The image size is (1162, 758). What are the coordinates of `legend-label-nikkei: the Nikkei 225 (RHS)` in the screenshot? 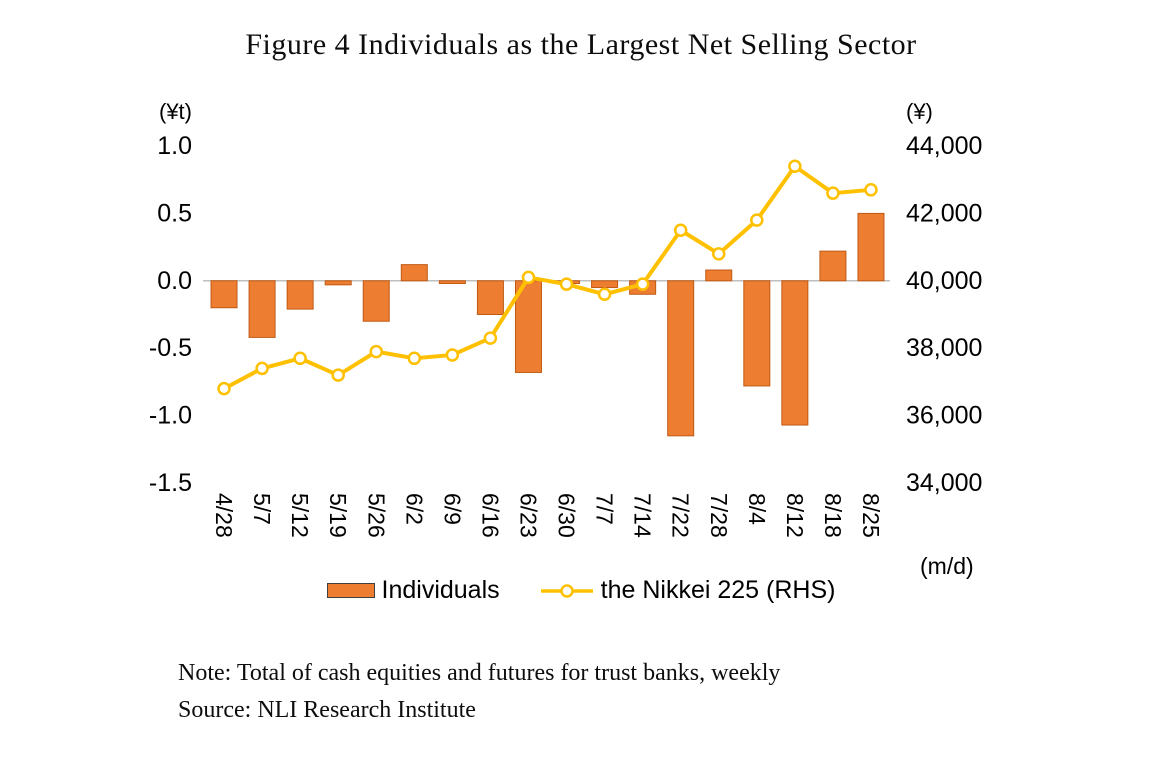 It's located at (718, 590).